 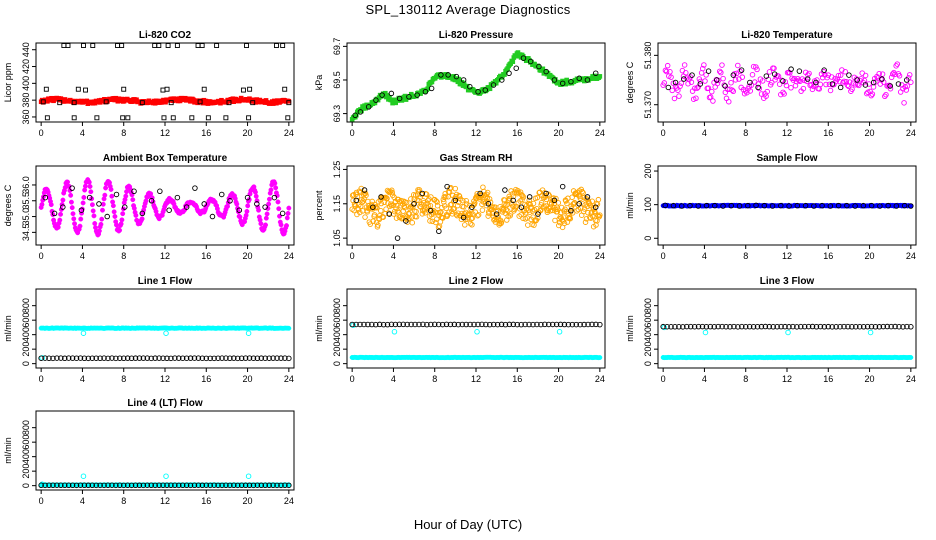 What do you see at coordinates (26, 185) in the screenshot?
I see `y-tick-label: 36.0` at bounding box center [26, 185].